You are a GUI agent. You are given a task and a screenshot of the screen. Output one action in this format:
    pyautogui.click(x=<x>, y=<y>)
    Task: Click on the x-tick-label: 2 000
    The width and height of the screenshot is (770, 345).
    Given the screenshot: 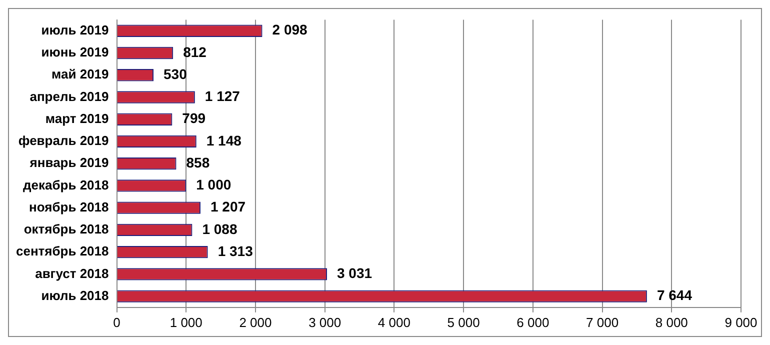 What is the action you would take?
    pyautogui.click(x=255, y=322)
    